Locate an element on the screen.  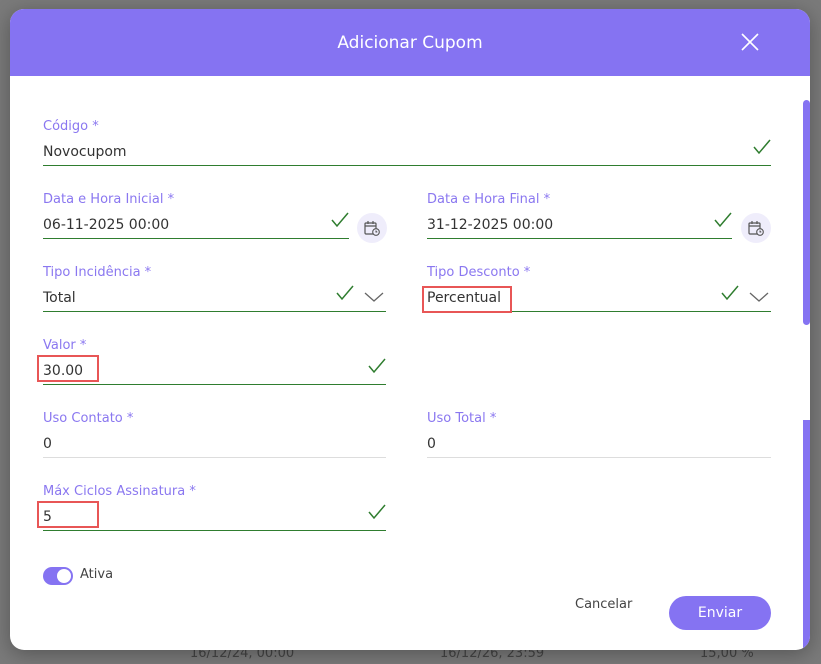
max-ciclos-label: Máx Ciclos Assinatura * is located at coordinates (119, 491).